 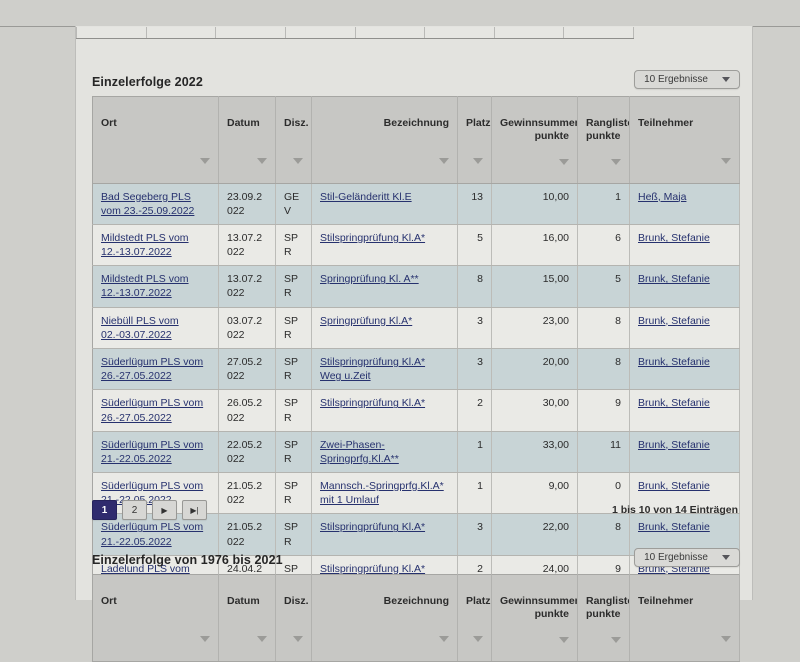 What do you see at coordinates (603, 452) in the screenshot?
I see `ranglistenpunkte-cell: 11` at bounding box center [603, 452].